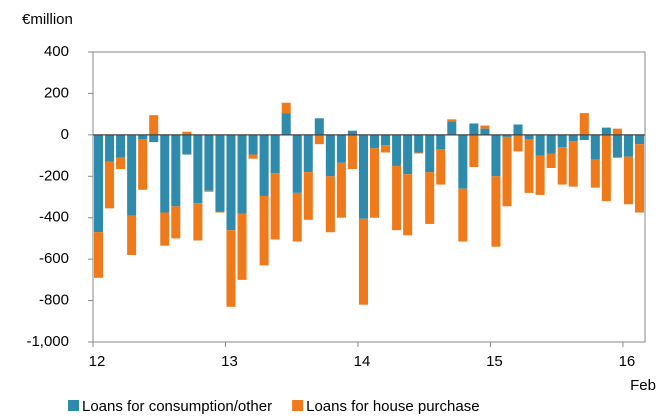  Describe the element at coordinates (54, 300) in the screenshot. I see `y-tick-label: -800` at that location.